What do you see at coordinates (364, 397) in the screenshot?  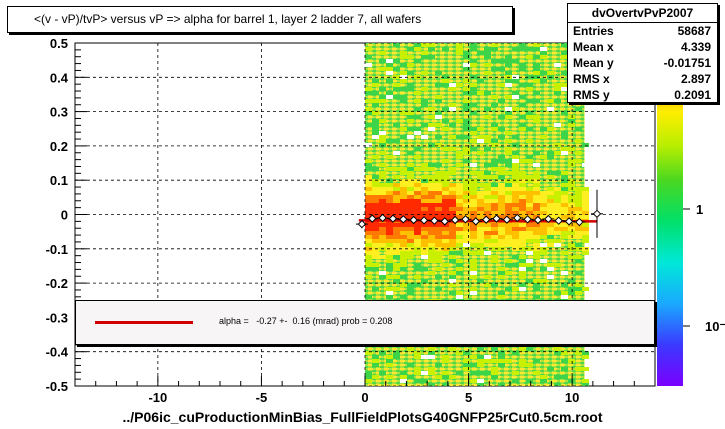 I see `x-tick-label: 0` at bounding box center [364, 397].